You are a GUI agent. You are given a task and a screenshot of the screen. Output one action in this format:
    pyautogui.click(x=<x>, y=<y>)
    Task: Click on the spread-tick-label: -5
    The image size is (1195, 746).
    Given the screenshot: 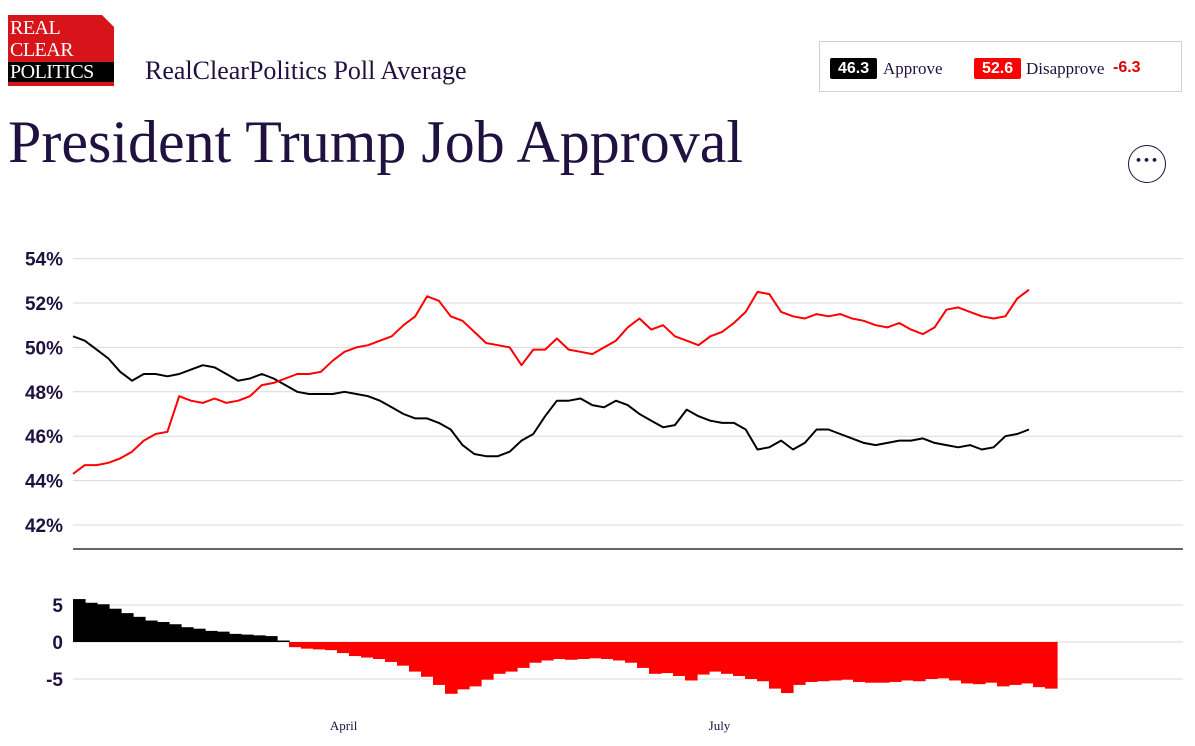 What is the action you would take?
    pyautogui.click(x=54, y=680)
    